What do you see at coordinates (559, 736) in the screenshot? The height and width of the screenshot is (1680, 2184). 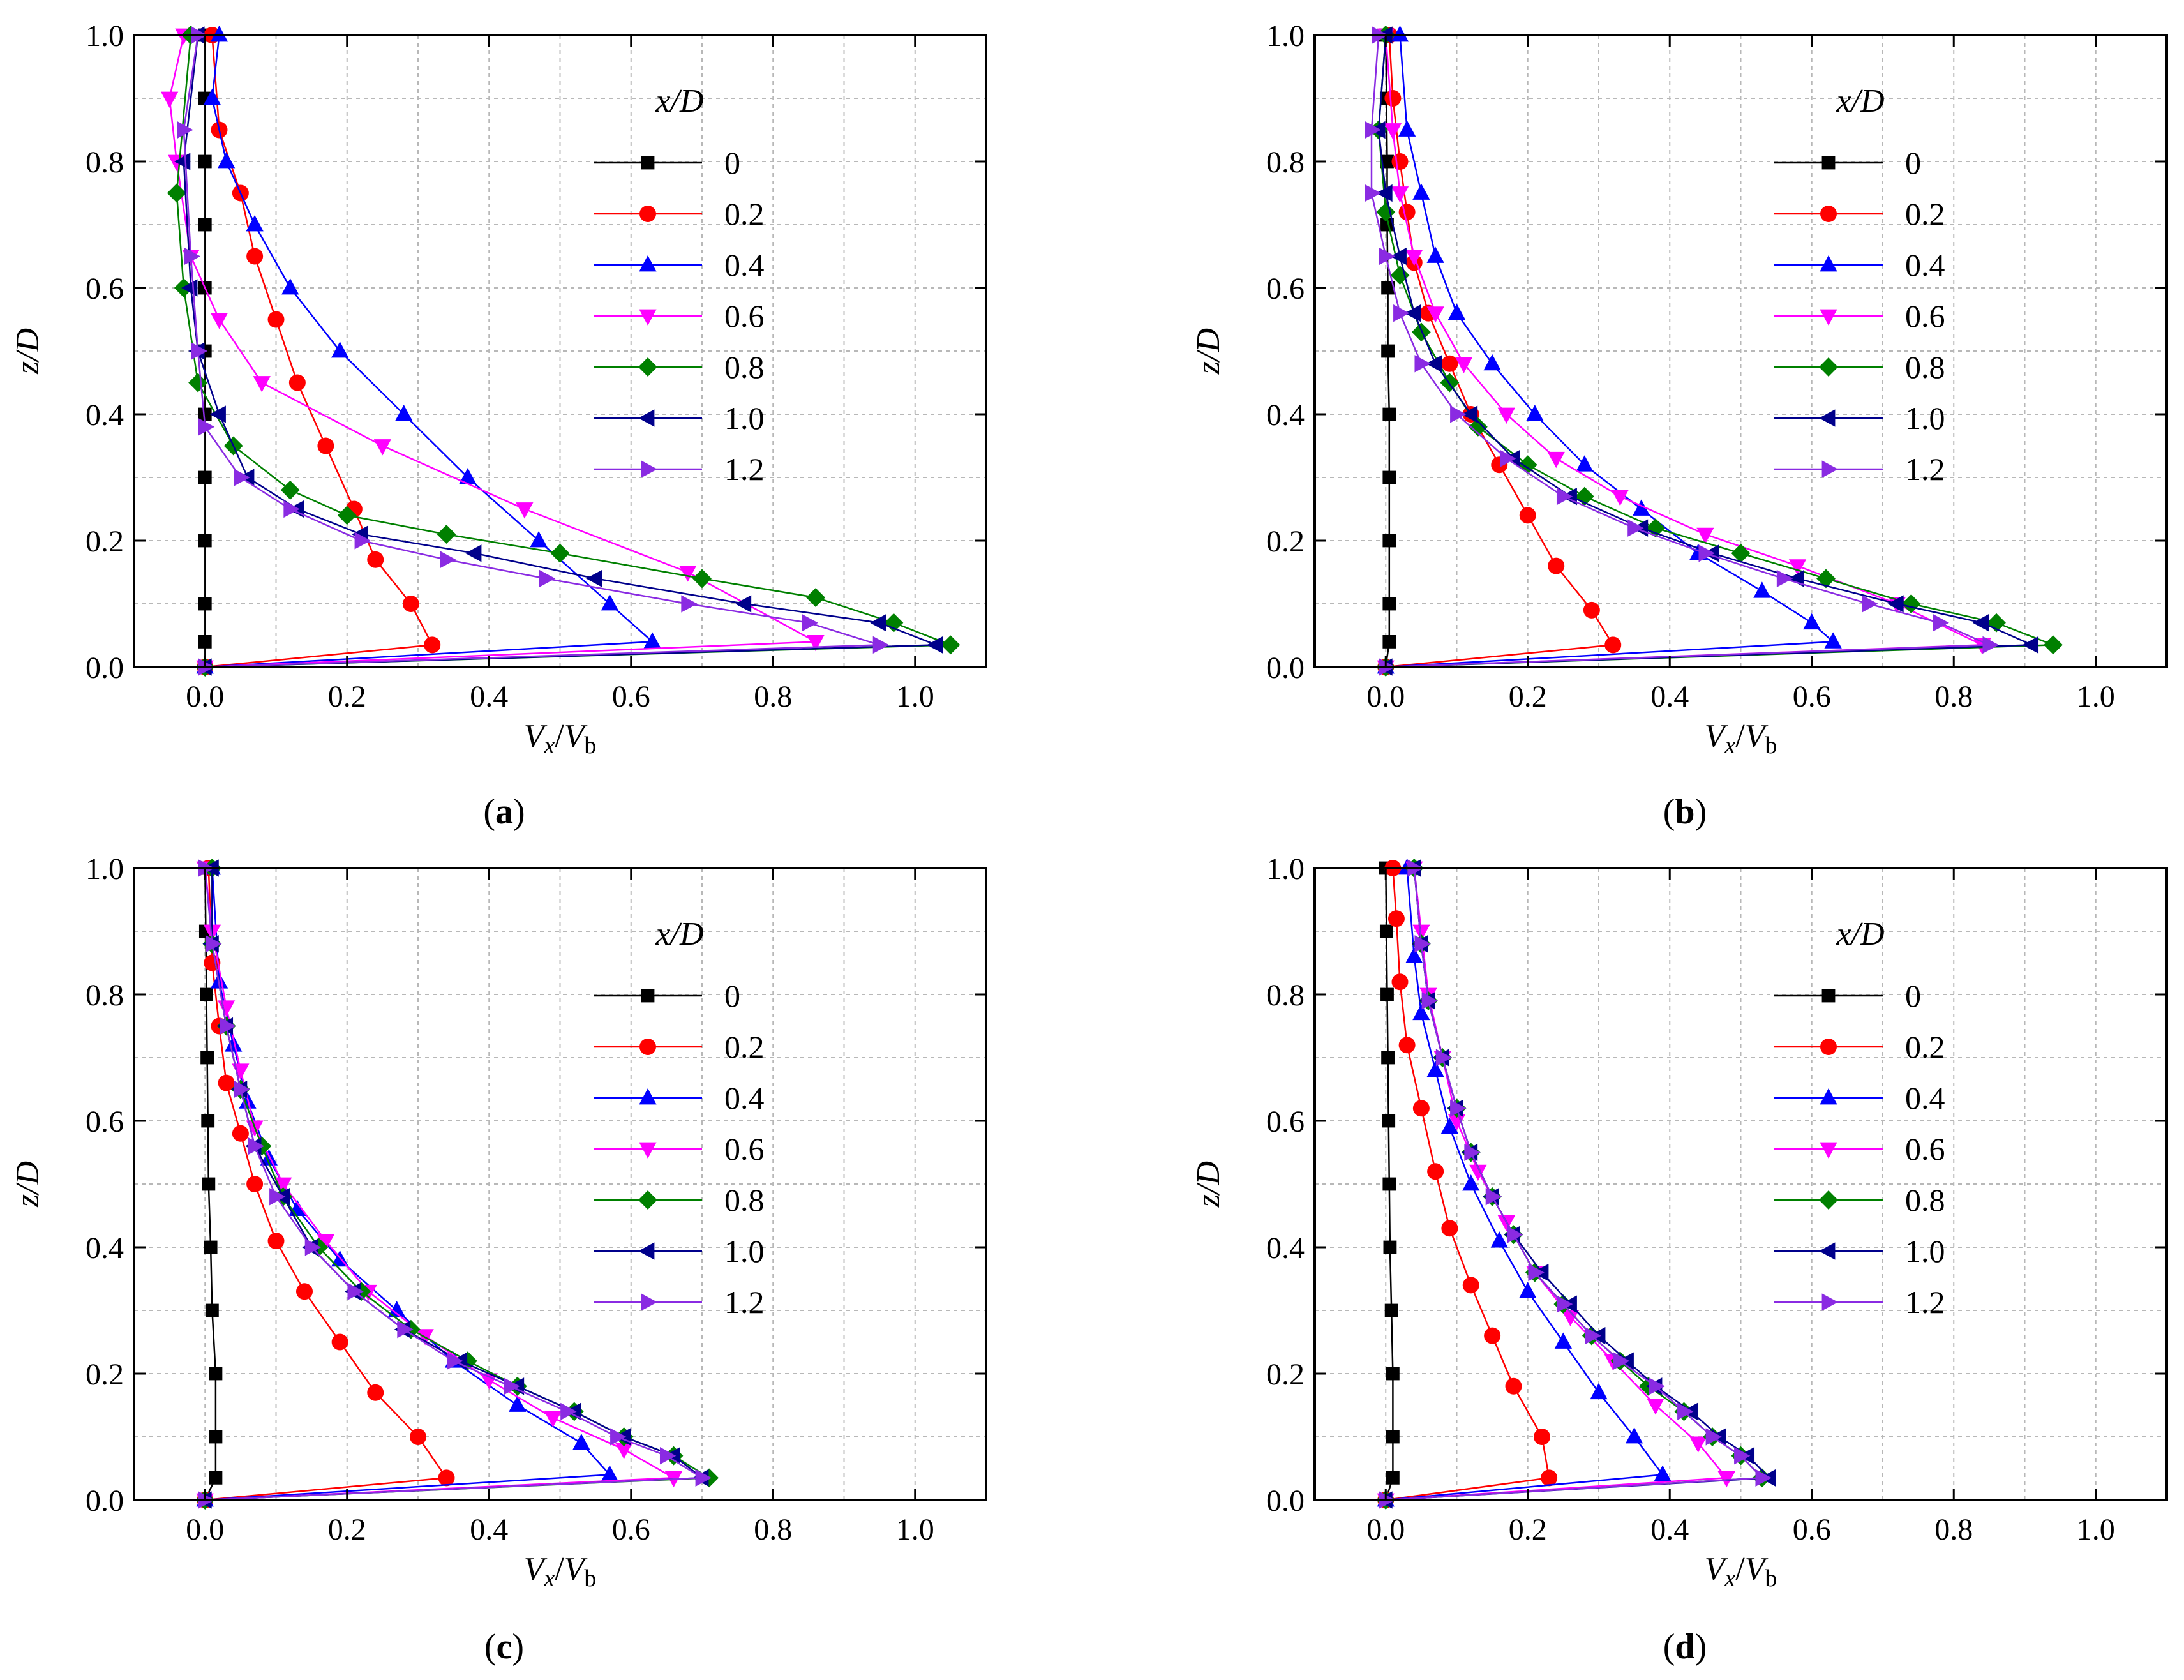 I see `x-axis-label-slash: /` at bounding box center [559, 736].